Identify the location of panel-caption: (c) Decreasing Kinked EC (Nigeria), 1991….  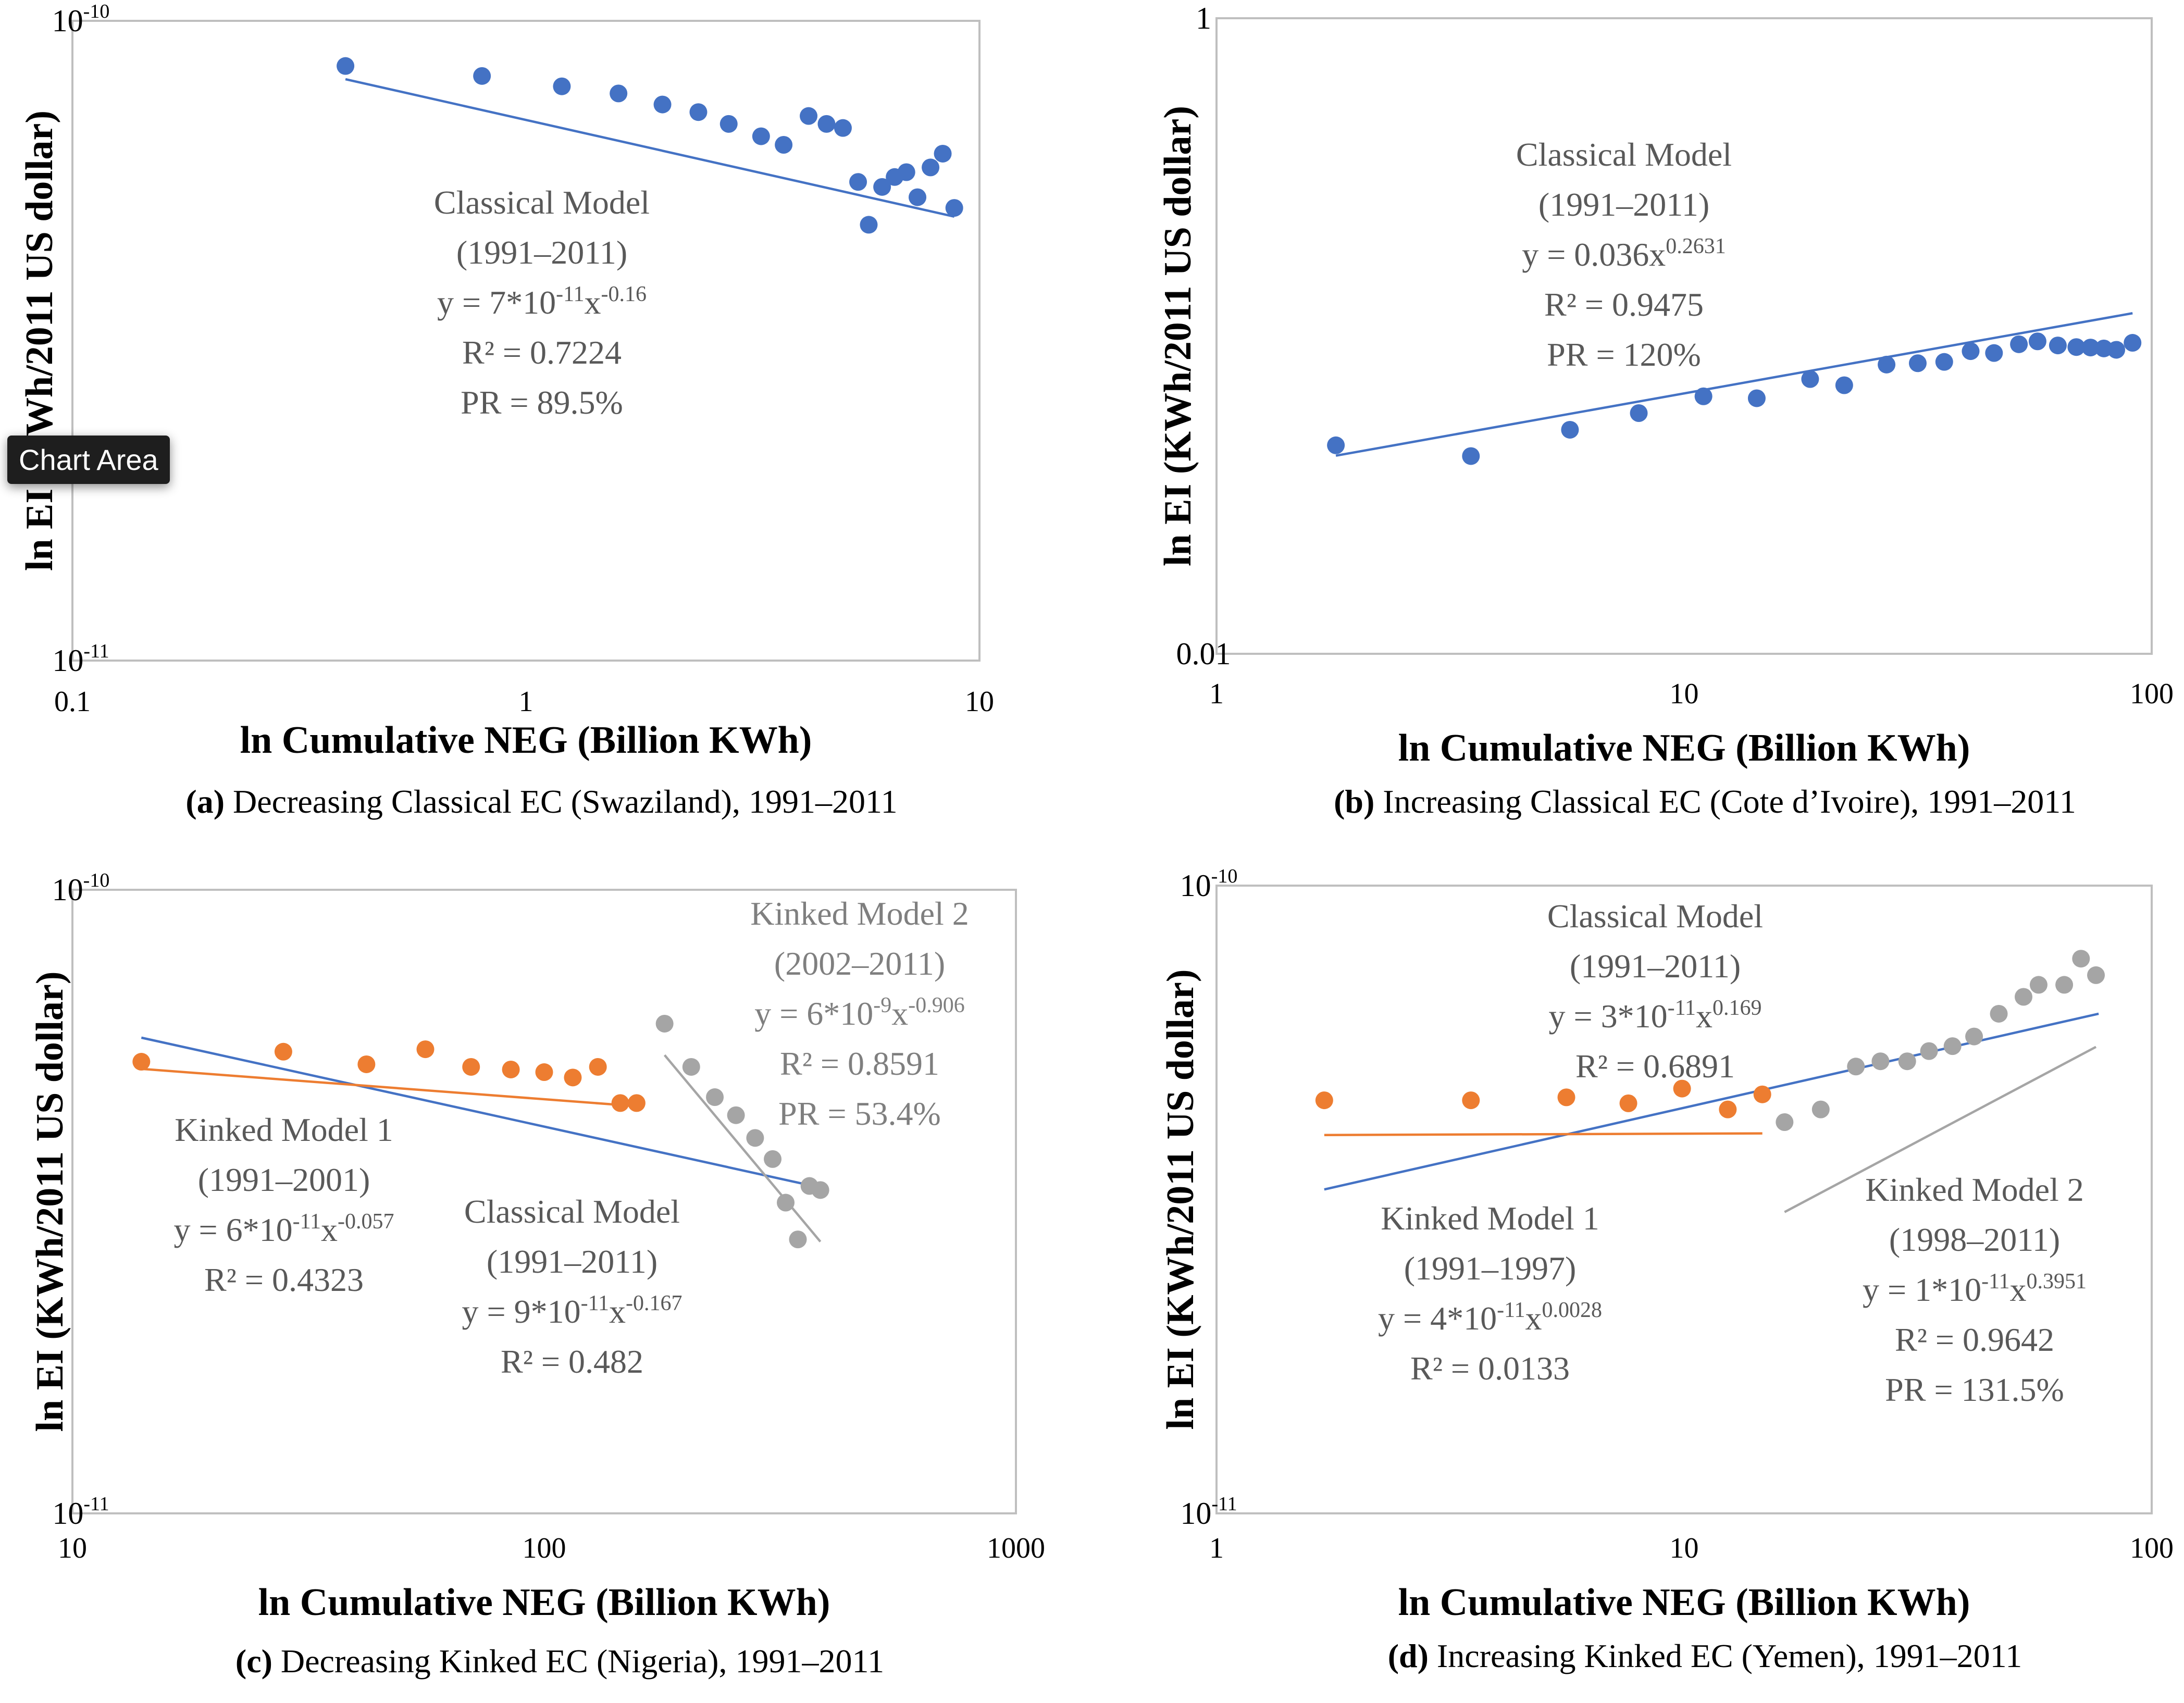
(559, 1661).